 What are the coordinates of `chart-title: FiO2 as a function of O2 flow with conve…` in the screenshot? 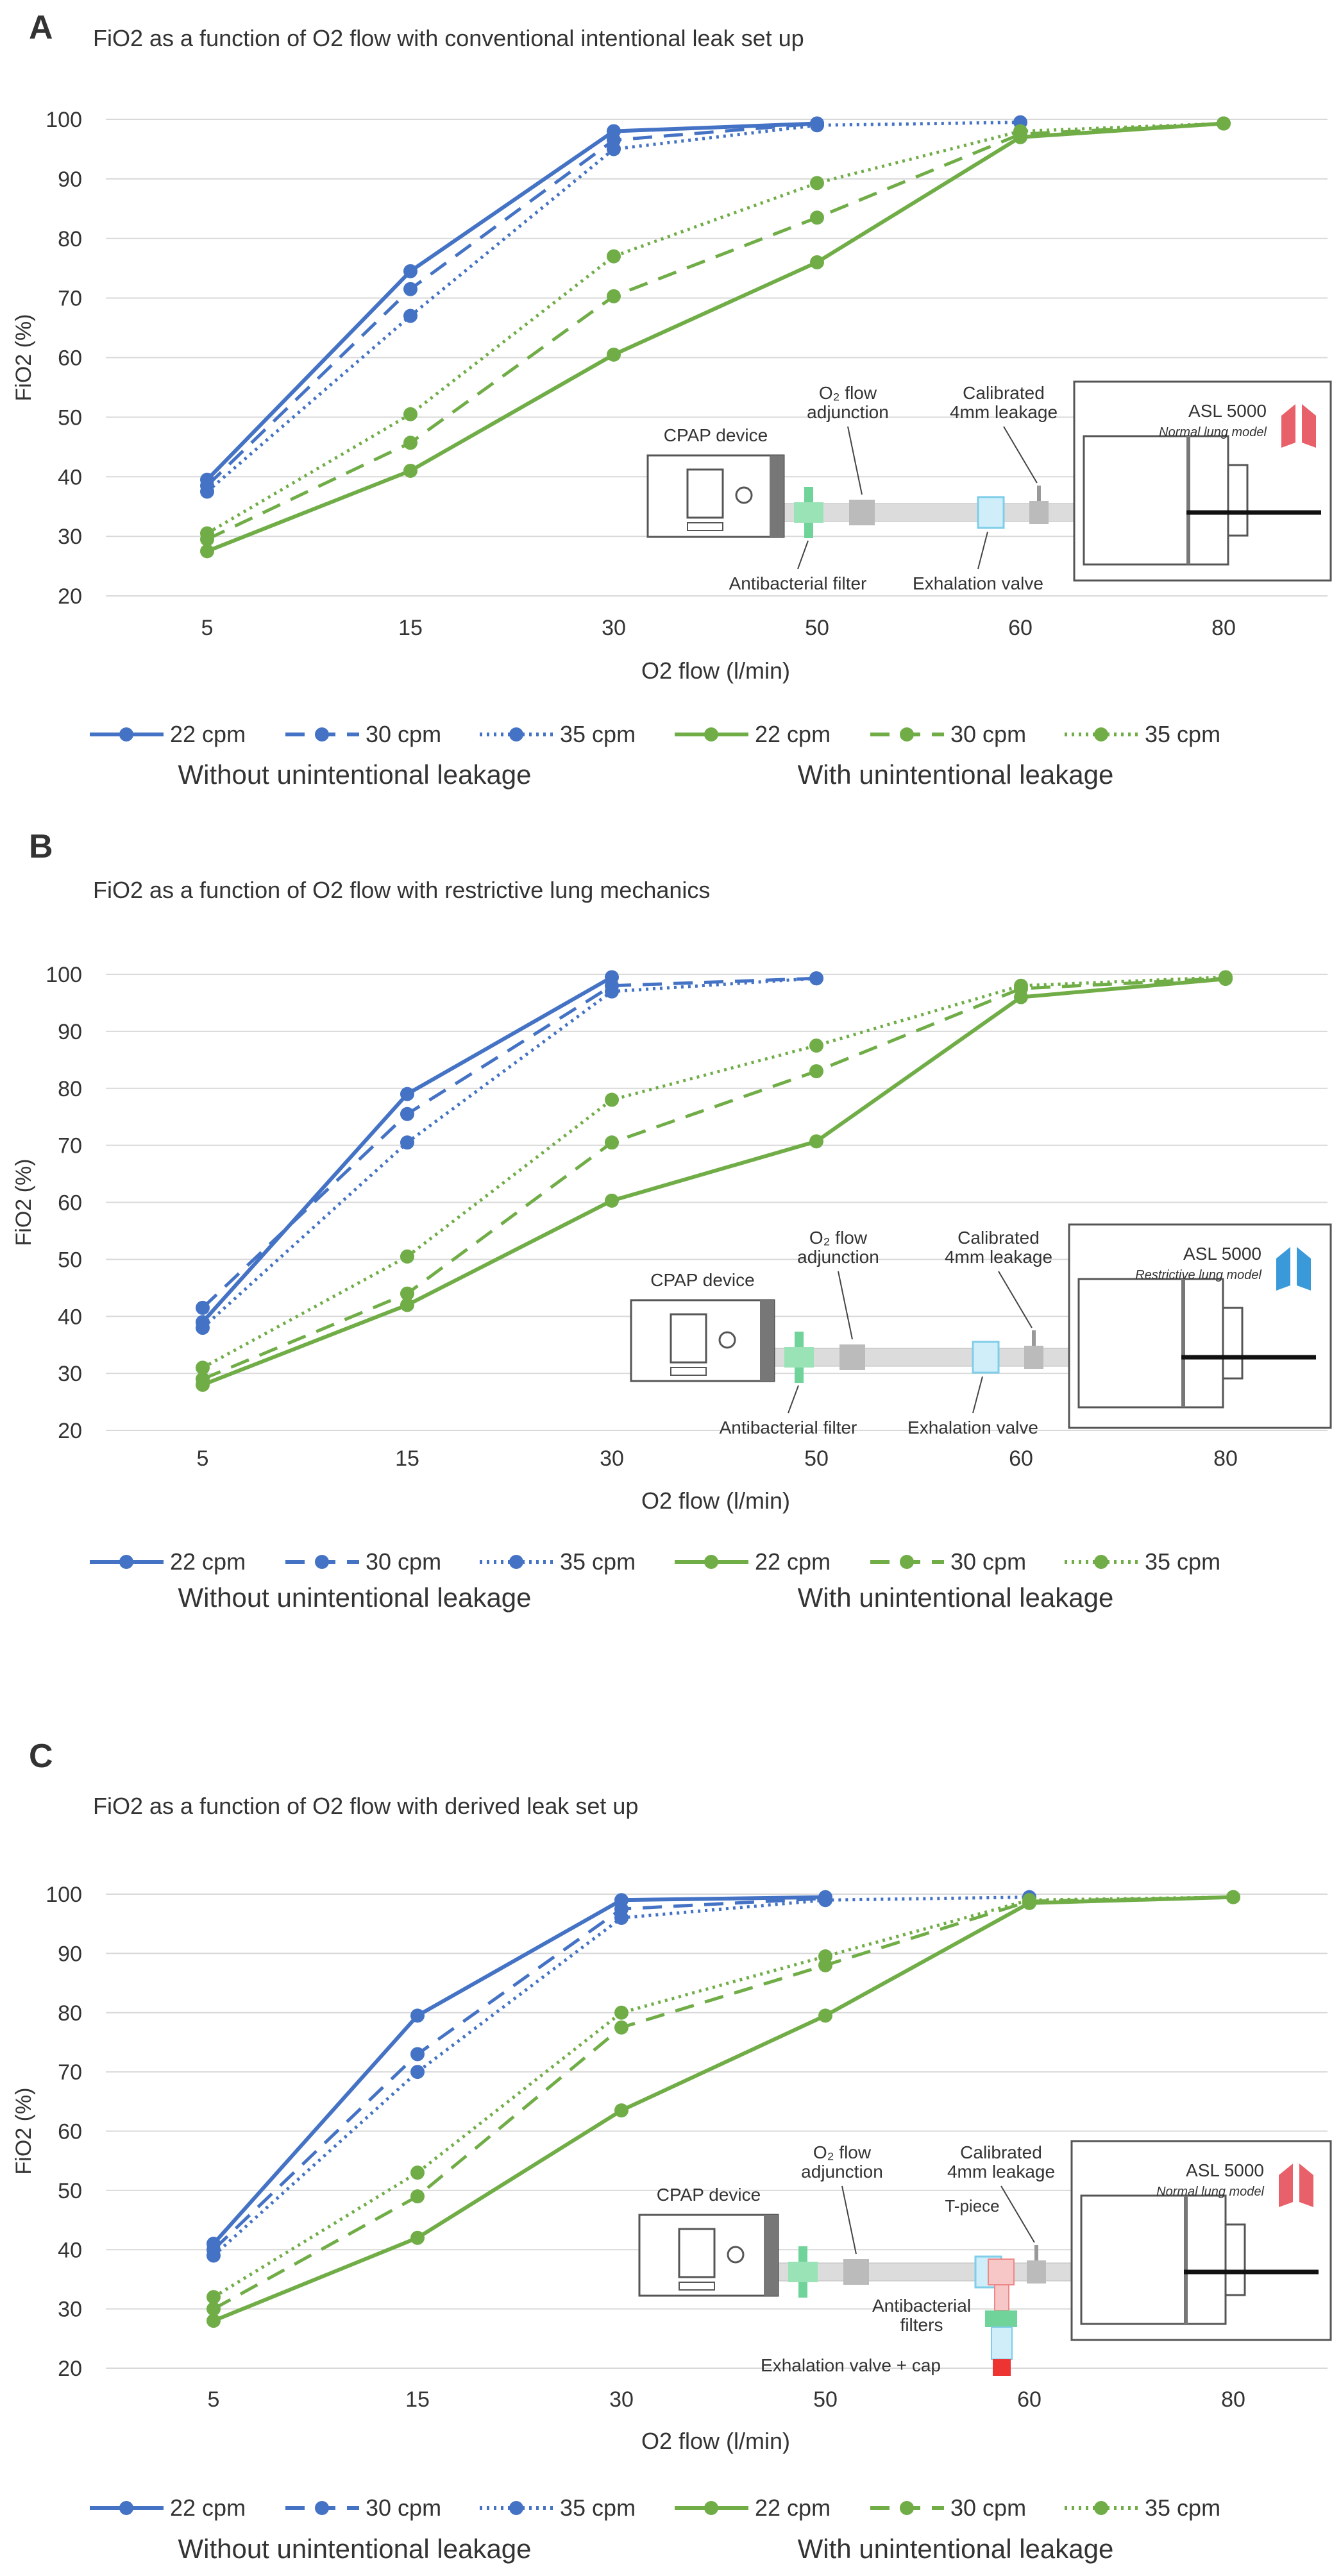 It's located at (449, 38).